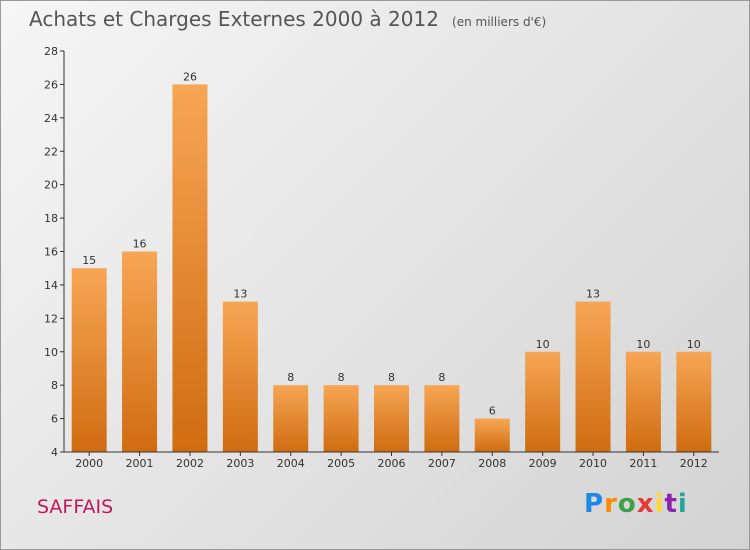  I want to click on proxiti-logo: Proxiti, so click(636, 504).